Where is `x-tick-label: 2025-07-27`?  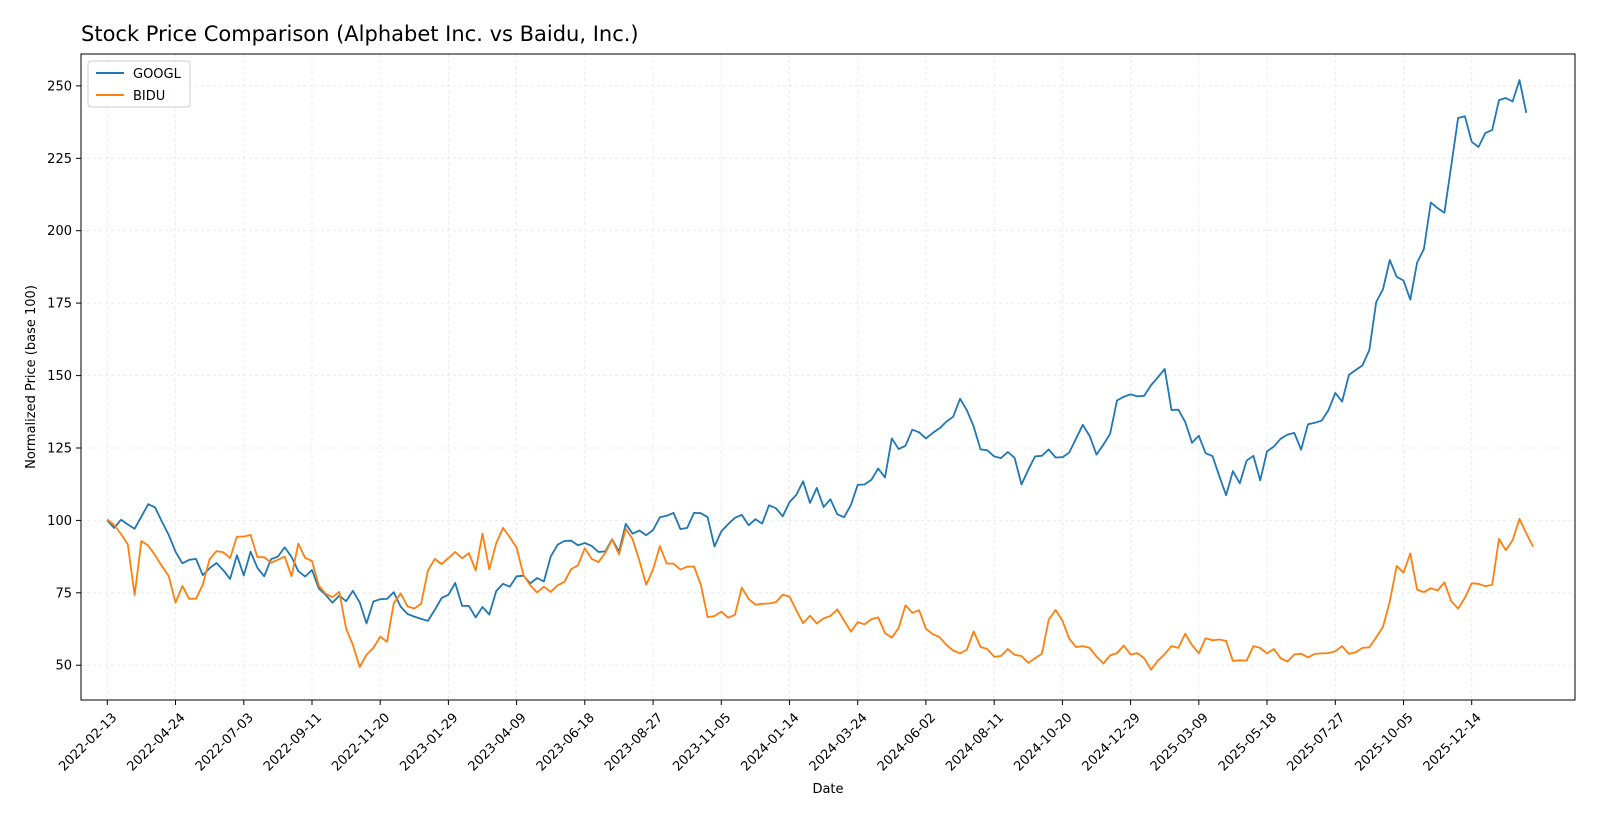 x-tick-label: 2025-07-27 is located at coordinates (1316, 742).